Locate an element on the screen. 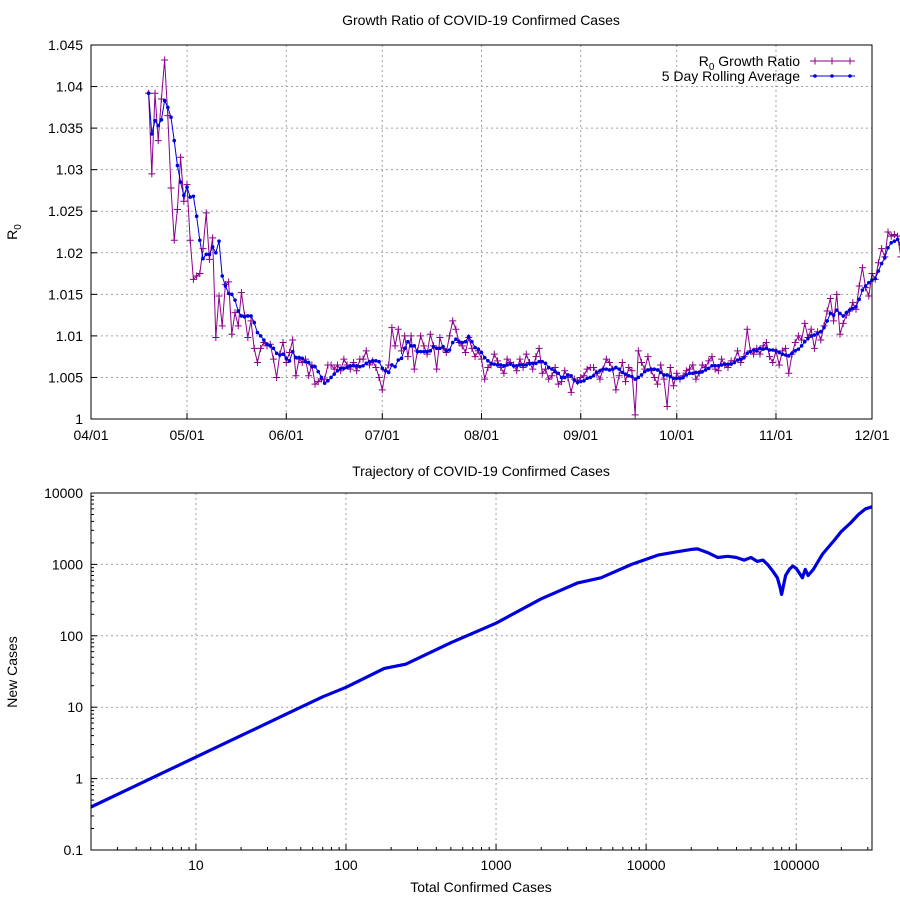  chart2-y-tick-label: 1 is located at coordinates (79, 779).